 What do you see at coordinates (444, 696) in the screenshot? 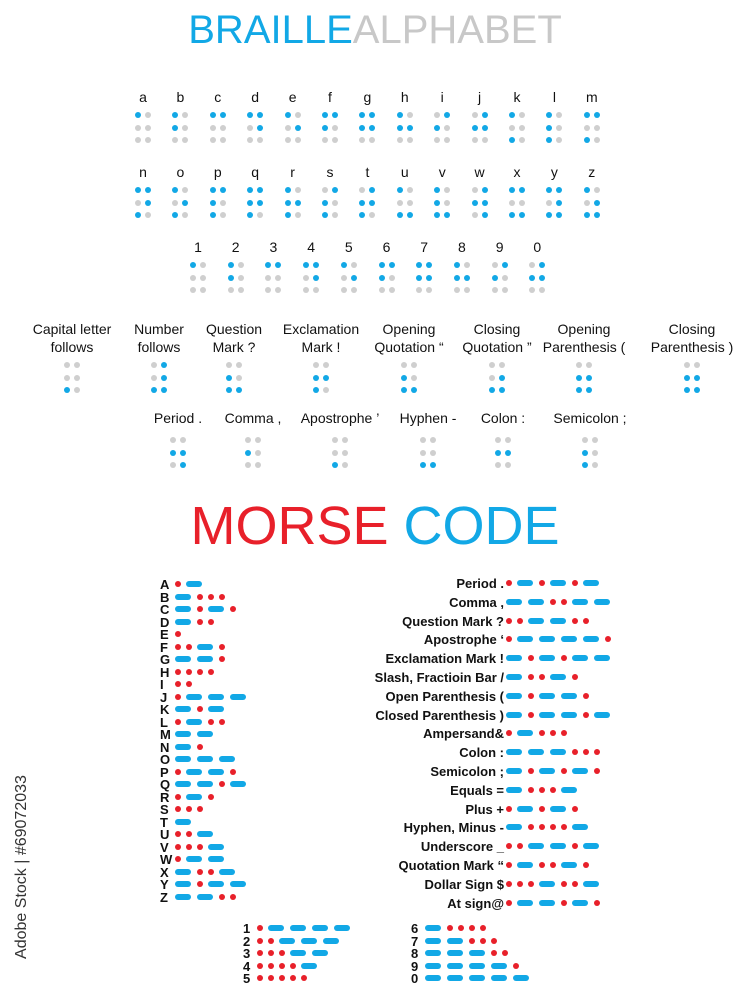
I see `morse-punct-label: Open Parenthesis (` at bounding box center [444, 696].